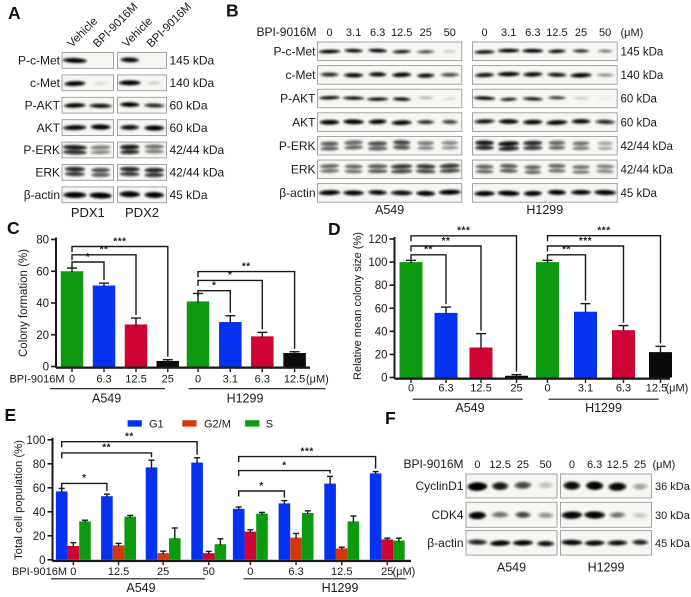 This screenshot has width=691, height=597. Describe the element at coordinates (297, 193) in the screenshot. I see `blot-row-label: β-actin` at that location.